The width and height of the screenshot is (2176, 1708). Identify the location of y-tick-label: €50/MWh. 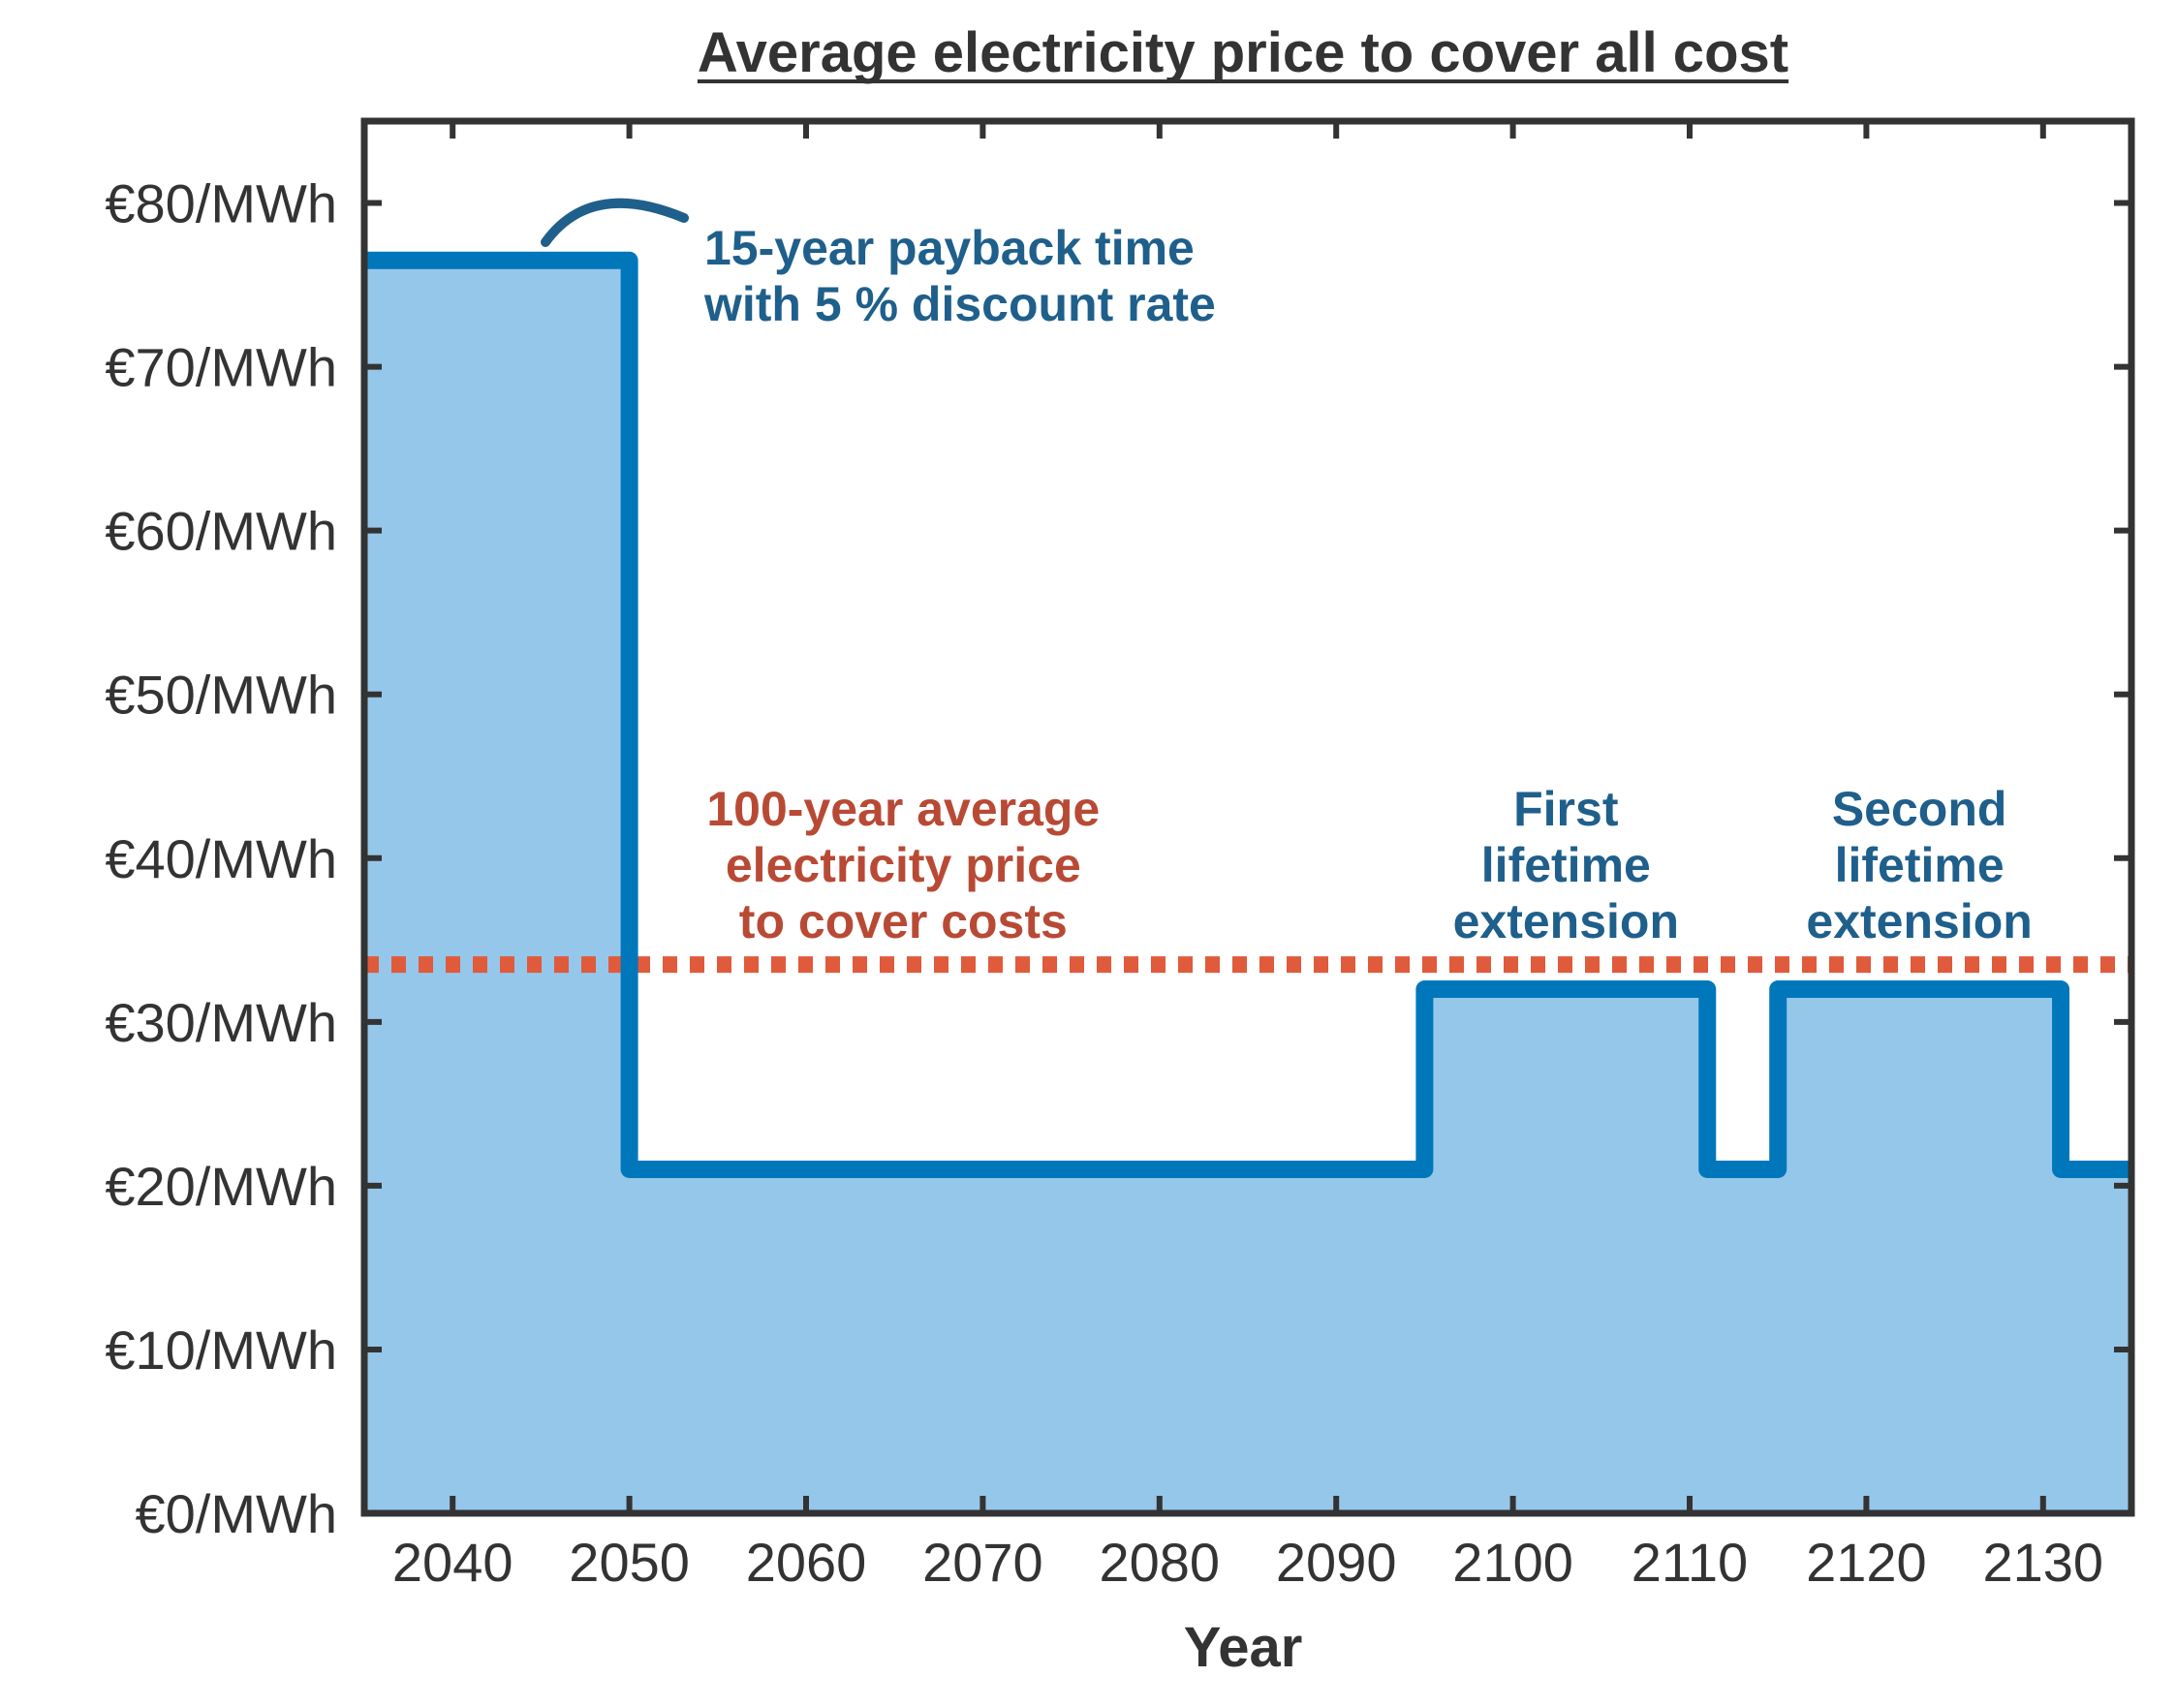
(221, 695).